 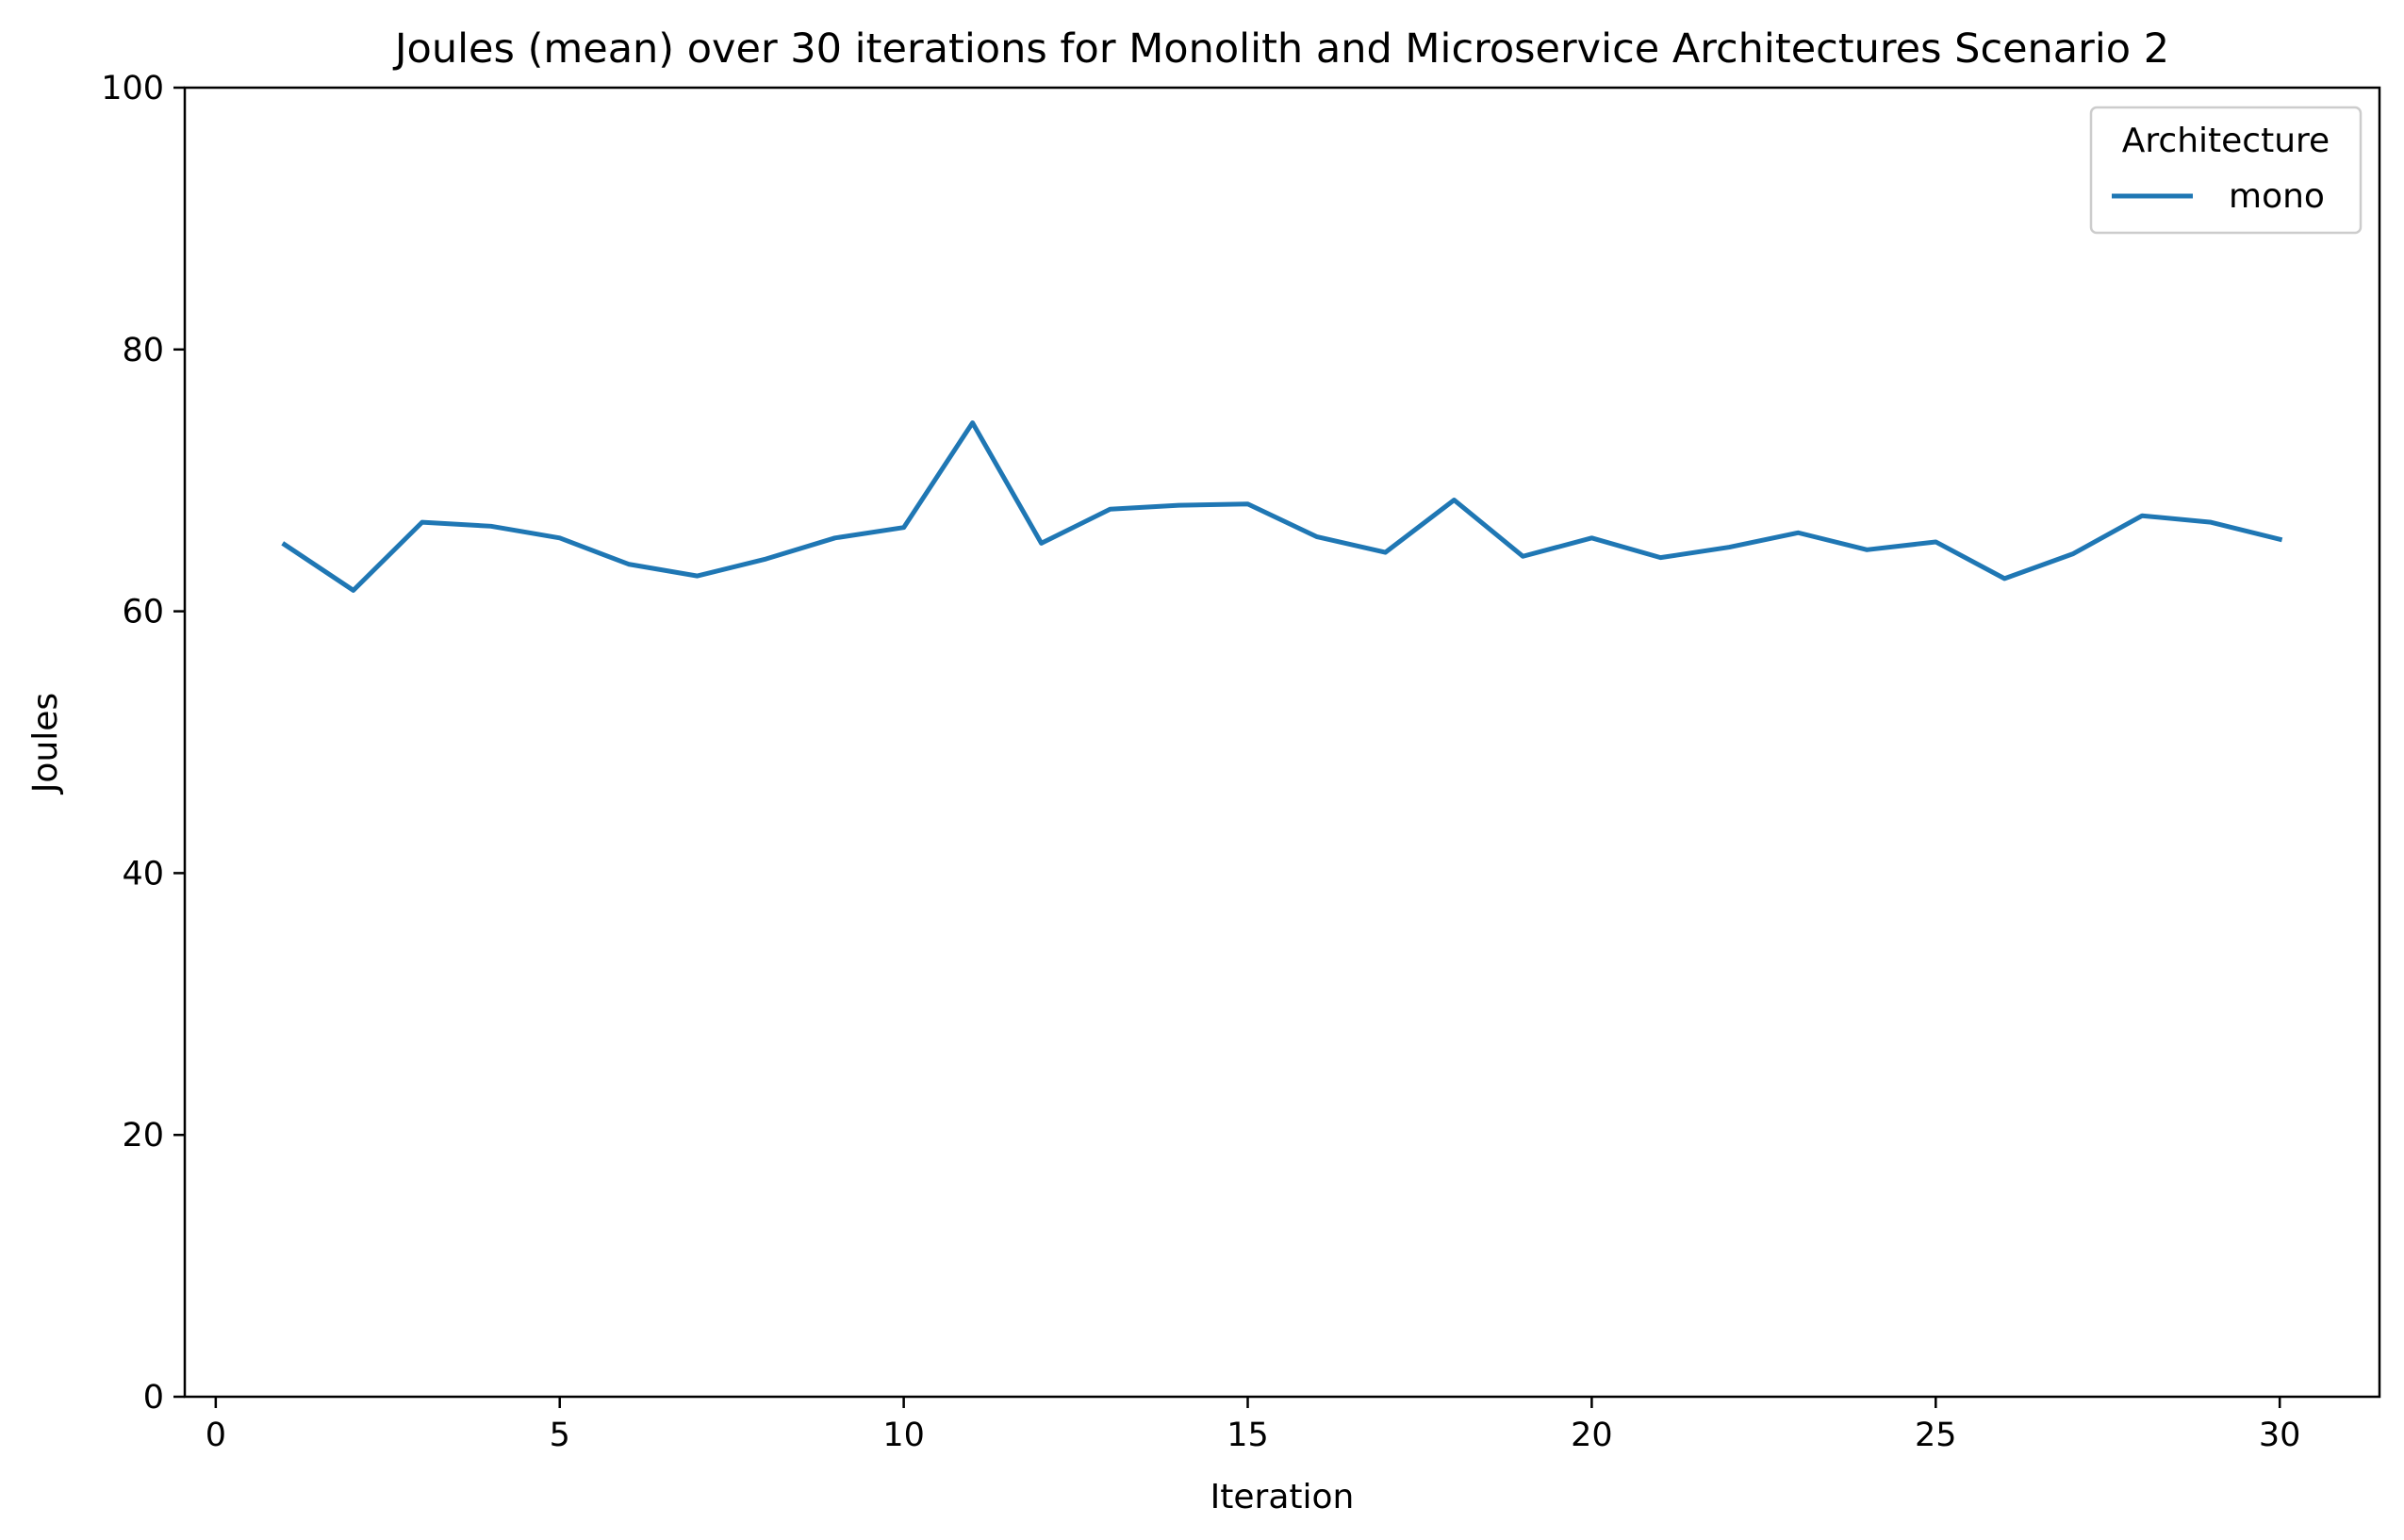 What do you see at coordinates (1248, 1435) in the screenshot?
I see `x-tick-label: 15` at bounding box center [1248, 1435].